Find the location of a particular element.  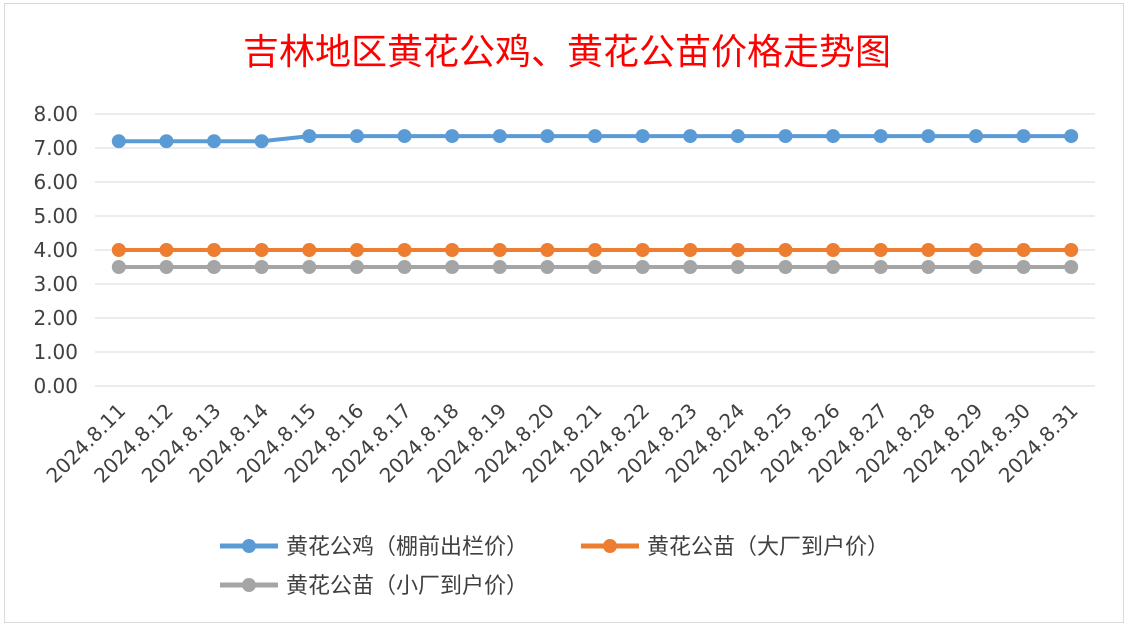

chart-title: 吉林地区黄花公鸡、黄花公苗价格走势图 is located at coordinates (567, 52).